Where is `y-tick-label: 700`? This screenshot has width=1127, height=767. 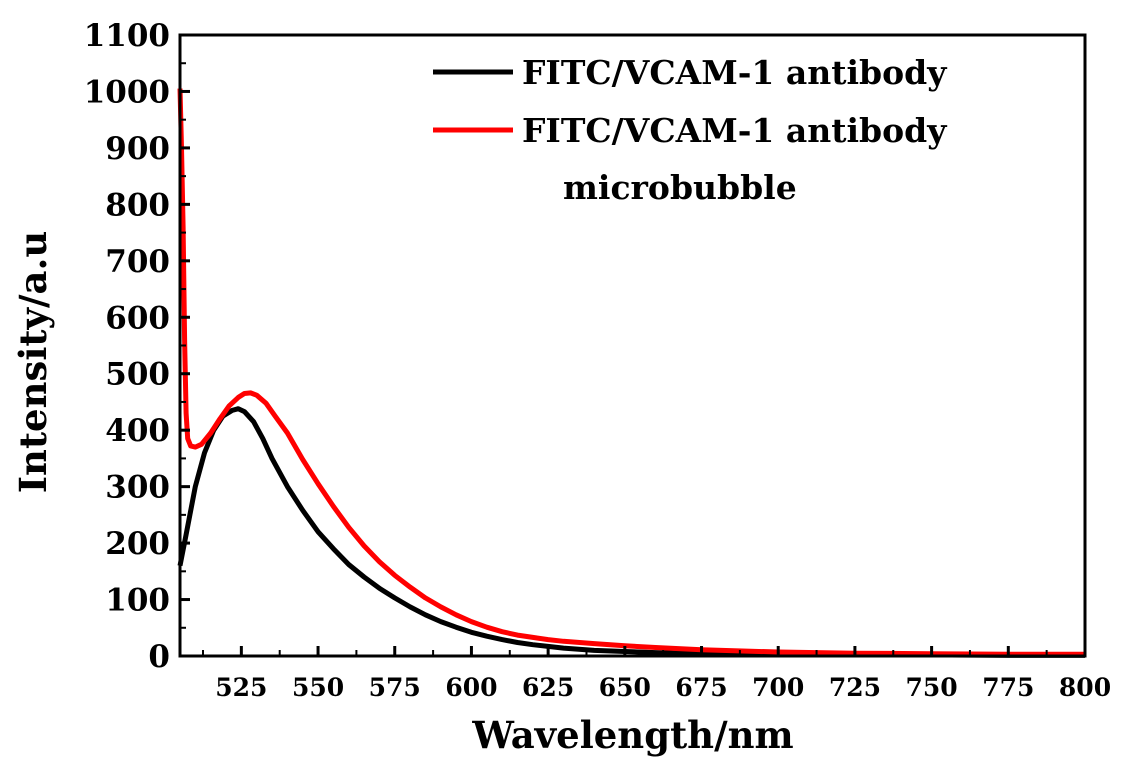 y-tick-label: 700 is located at coordinates (137, 262).